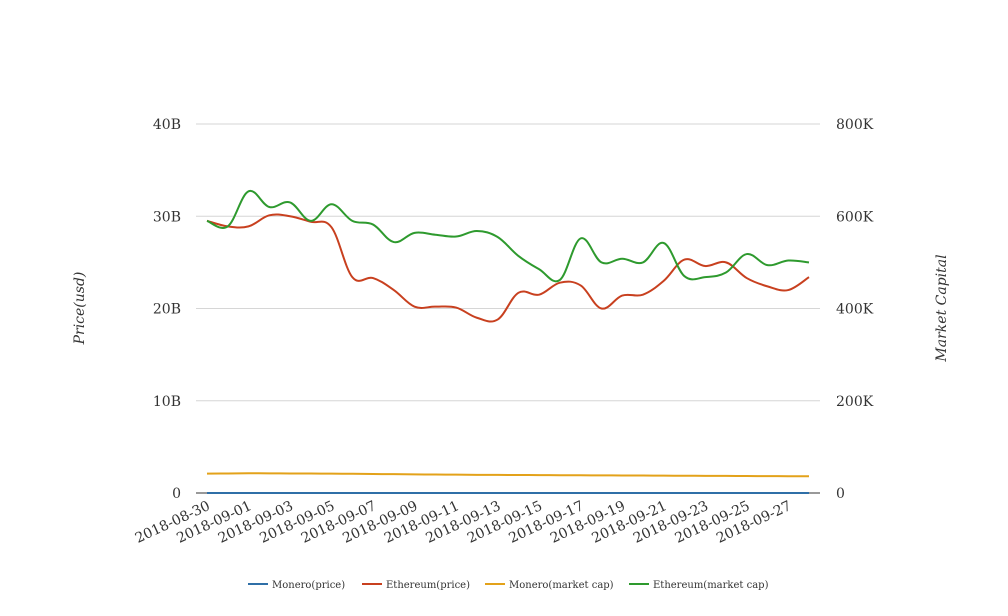 The height and width of the screenshot is (616, 1008). Describe the element at coordinates (942, 308) in the screenshot. I see `right-axis-title: Market Capital` at that location.